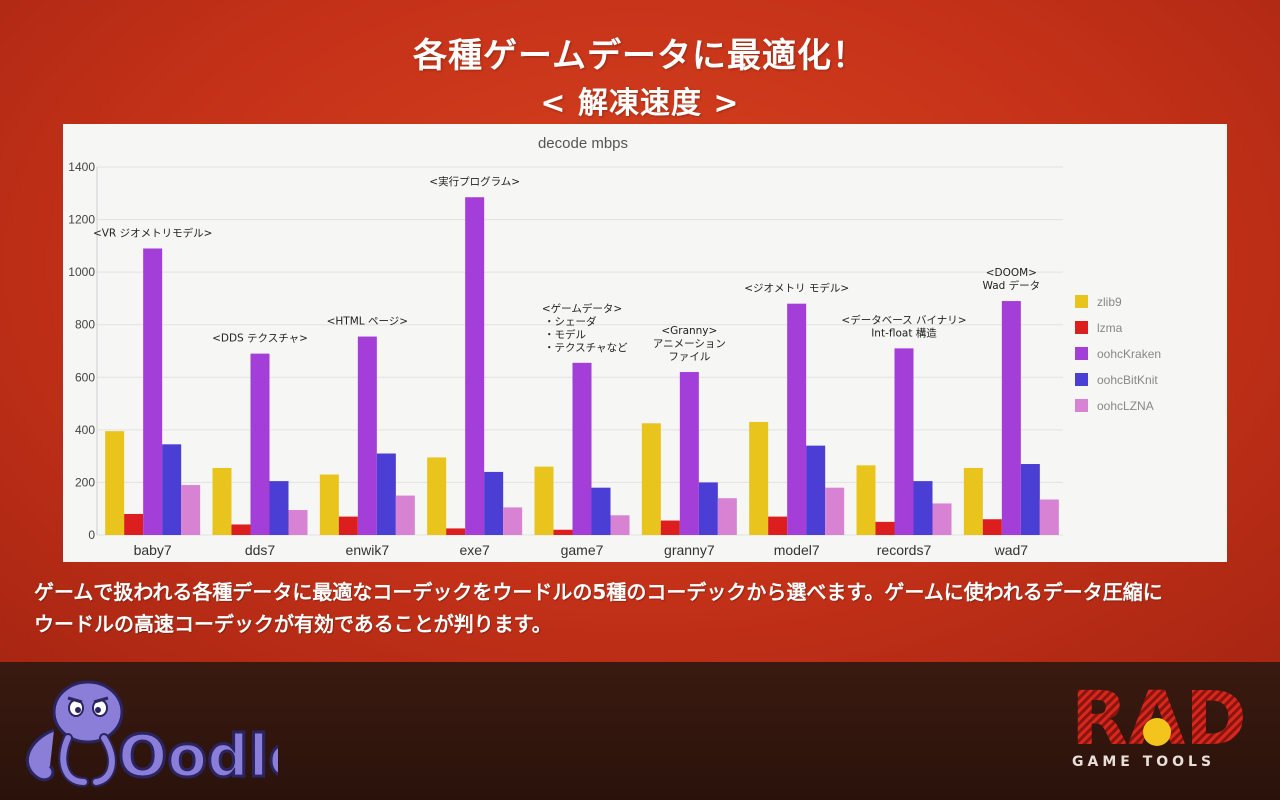 This screenshot has width=1280, height=800. What do you see at coordinates (85, 482) in the screenshot?
I see `y-tick-label: 200` at bounding box center [85, 482].